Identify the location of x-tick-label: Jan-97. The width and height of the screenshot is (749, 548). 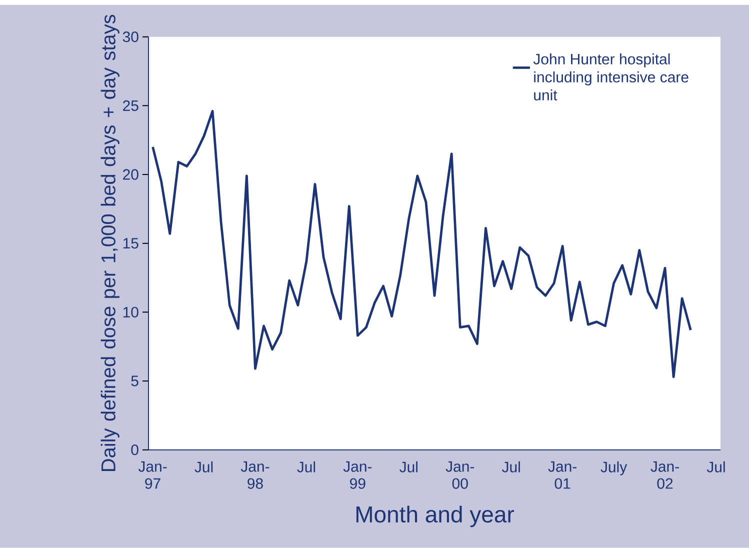
(152, 475).